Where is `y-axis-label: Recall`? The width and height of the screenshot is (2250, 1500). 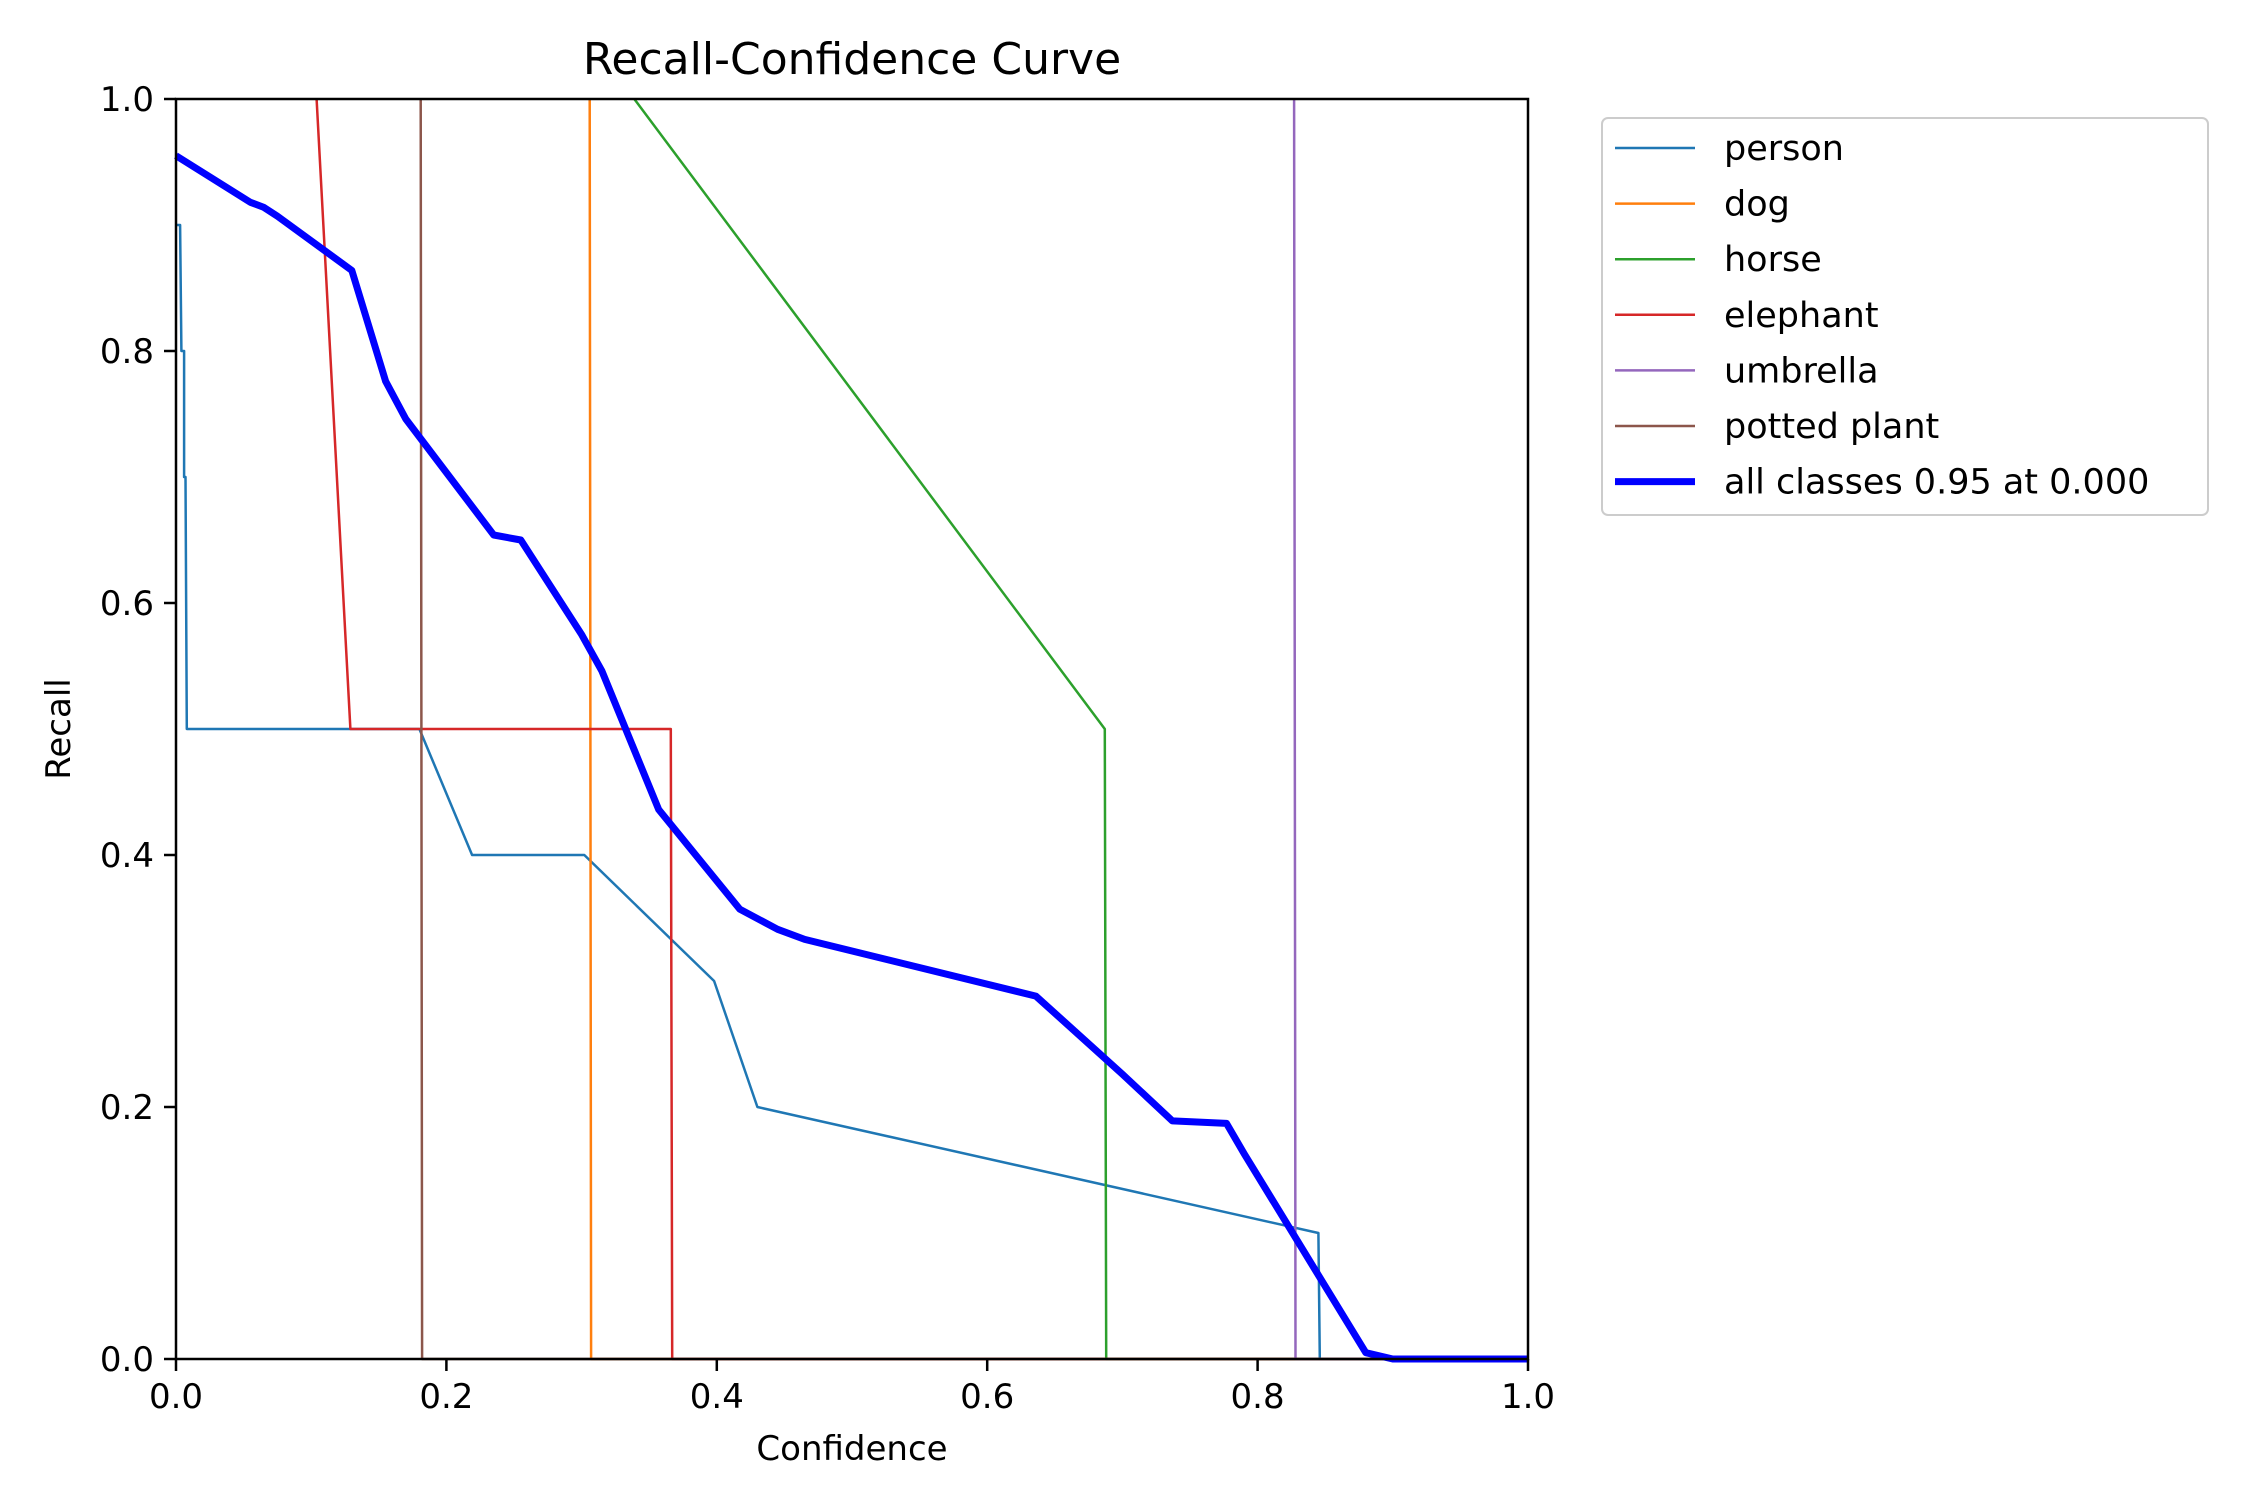
y-axis-label: Recall is located at coordinates (59, 728).